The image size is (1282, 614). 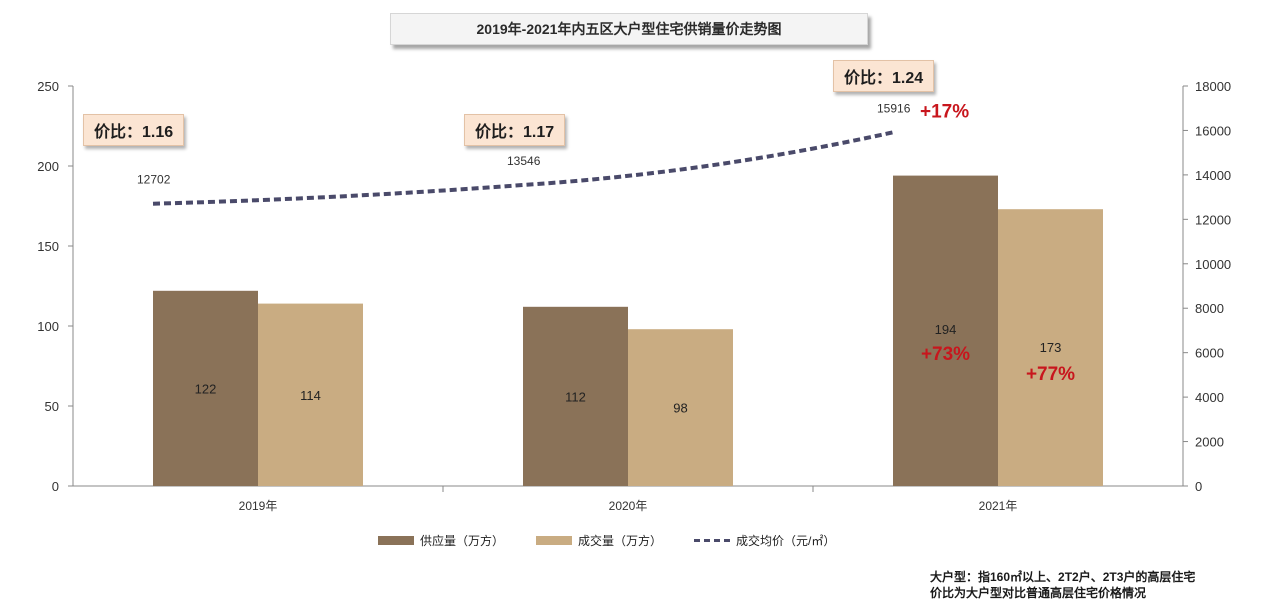 I want to click on bar-value-label-supply-2: 194, so click(x=946, y=329).